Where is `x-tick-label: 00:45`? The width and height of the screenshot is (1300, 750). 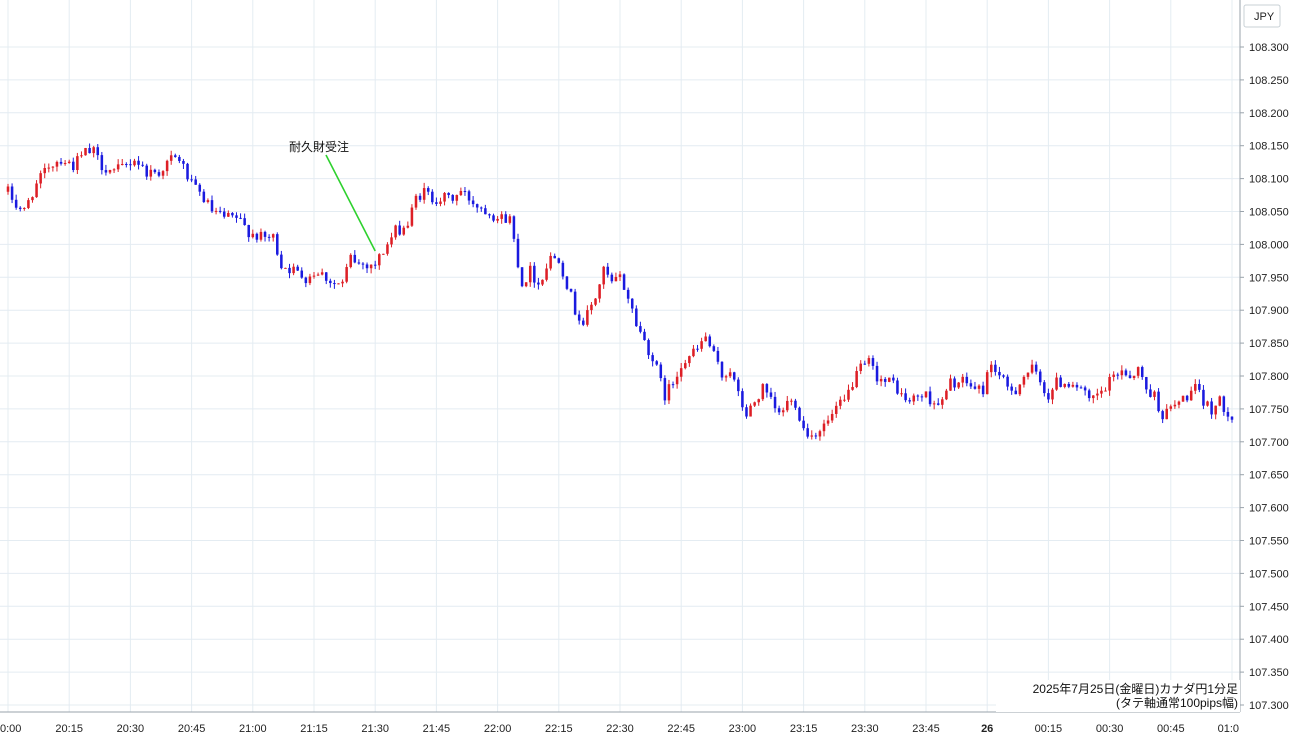 x-tick-label: 00:45 is located at coordinates (1171, 729).